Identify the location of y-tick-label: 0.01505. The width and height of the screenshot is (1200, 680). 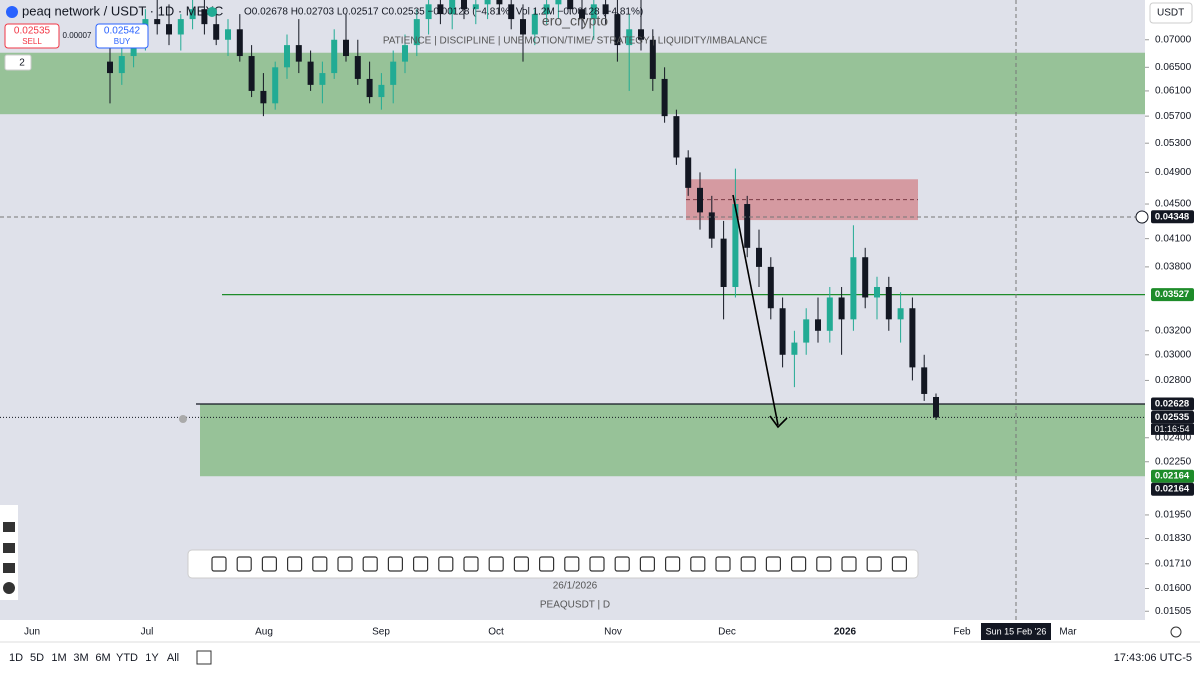
(1173, 611).